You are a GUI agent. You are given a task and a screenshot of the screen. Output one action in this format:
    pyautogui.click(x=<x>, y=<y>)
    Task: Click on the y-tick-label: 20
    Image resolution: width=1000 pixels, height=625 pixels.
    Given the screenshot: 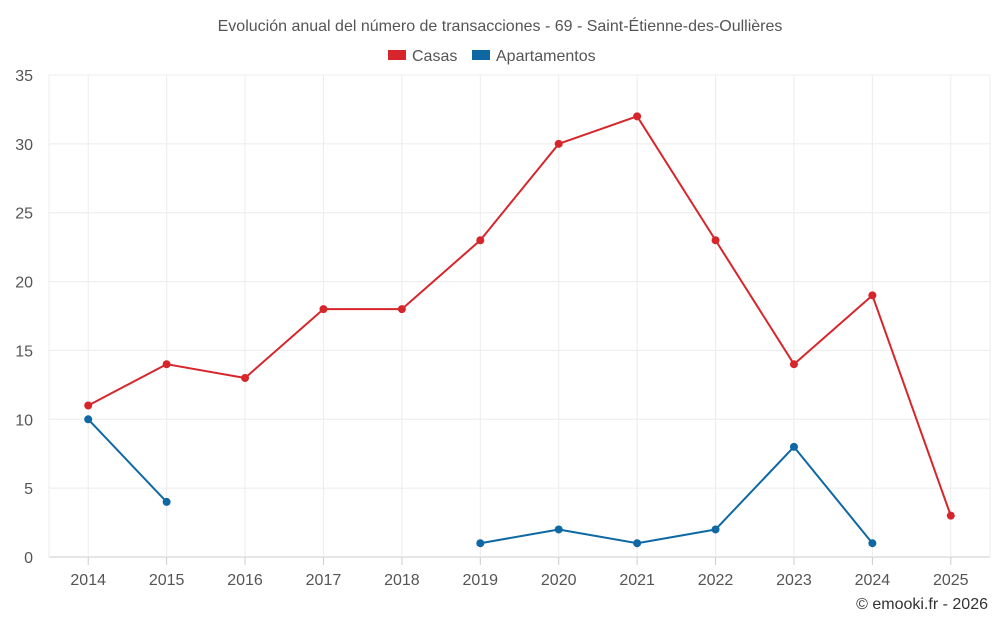 What is the action you would take?
    pyautogui.click(x=24, y=283)
    